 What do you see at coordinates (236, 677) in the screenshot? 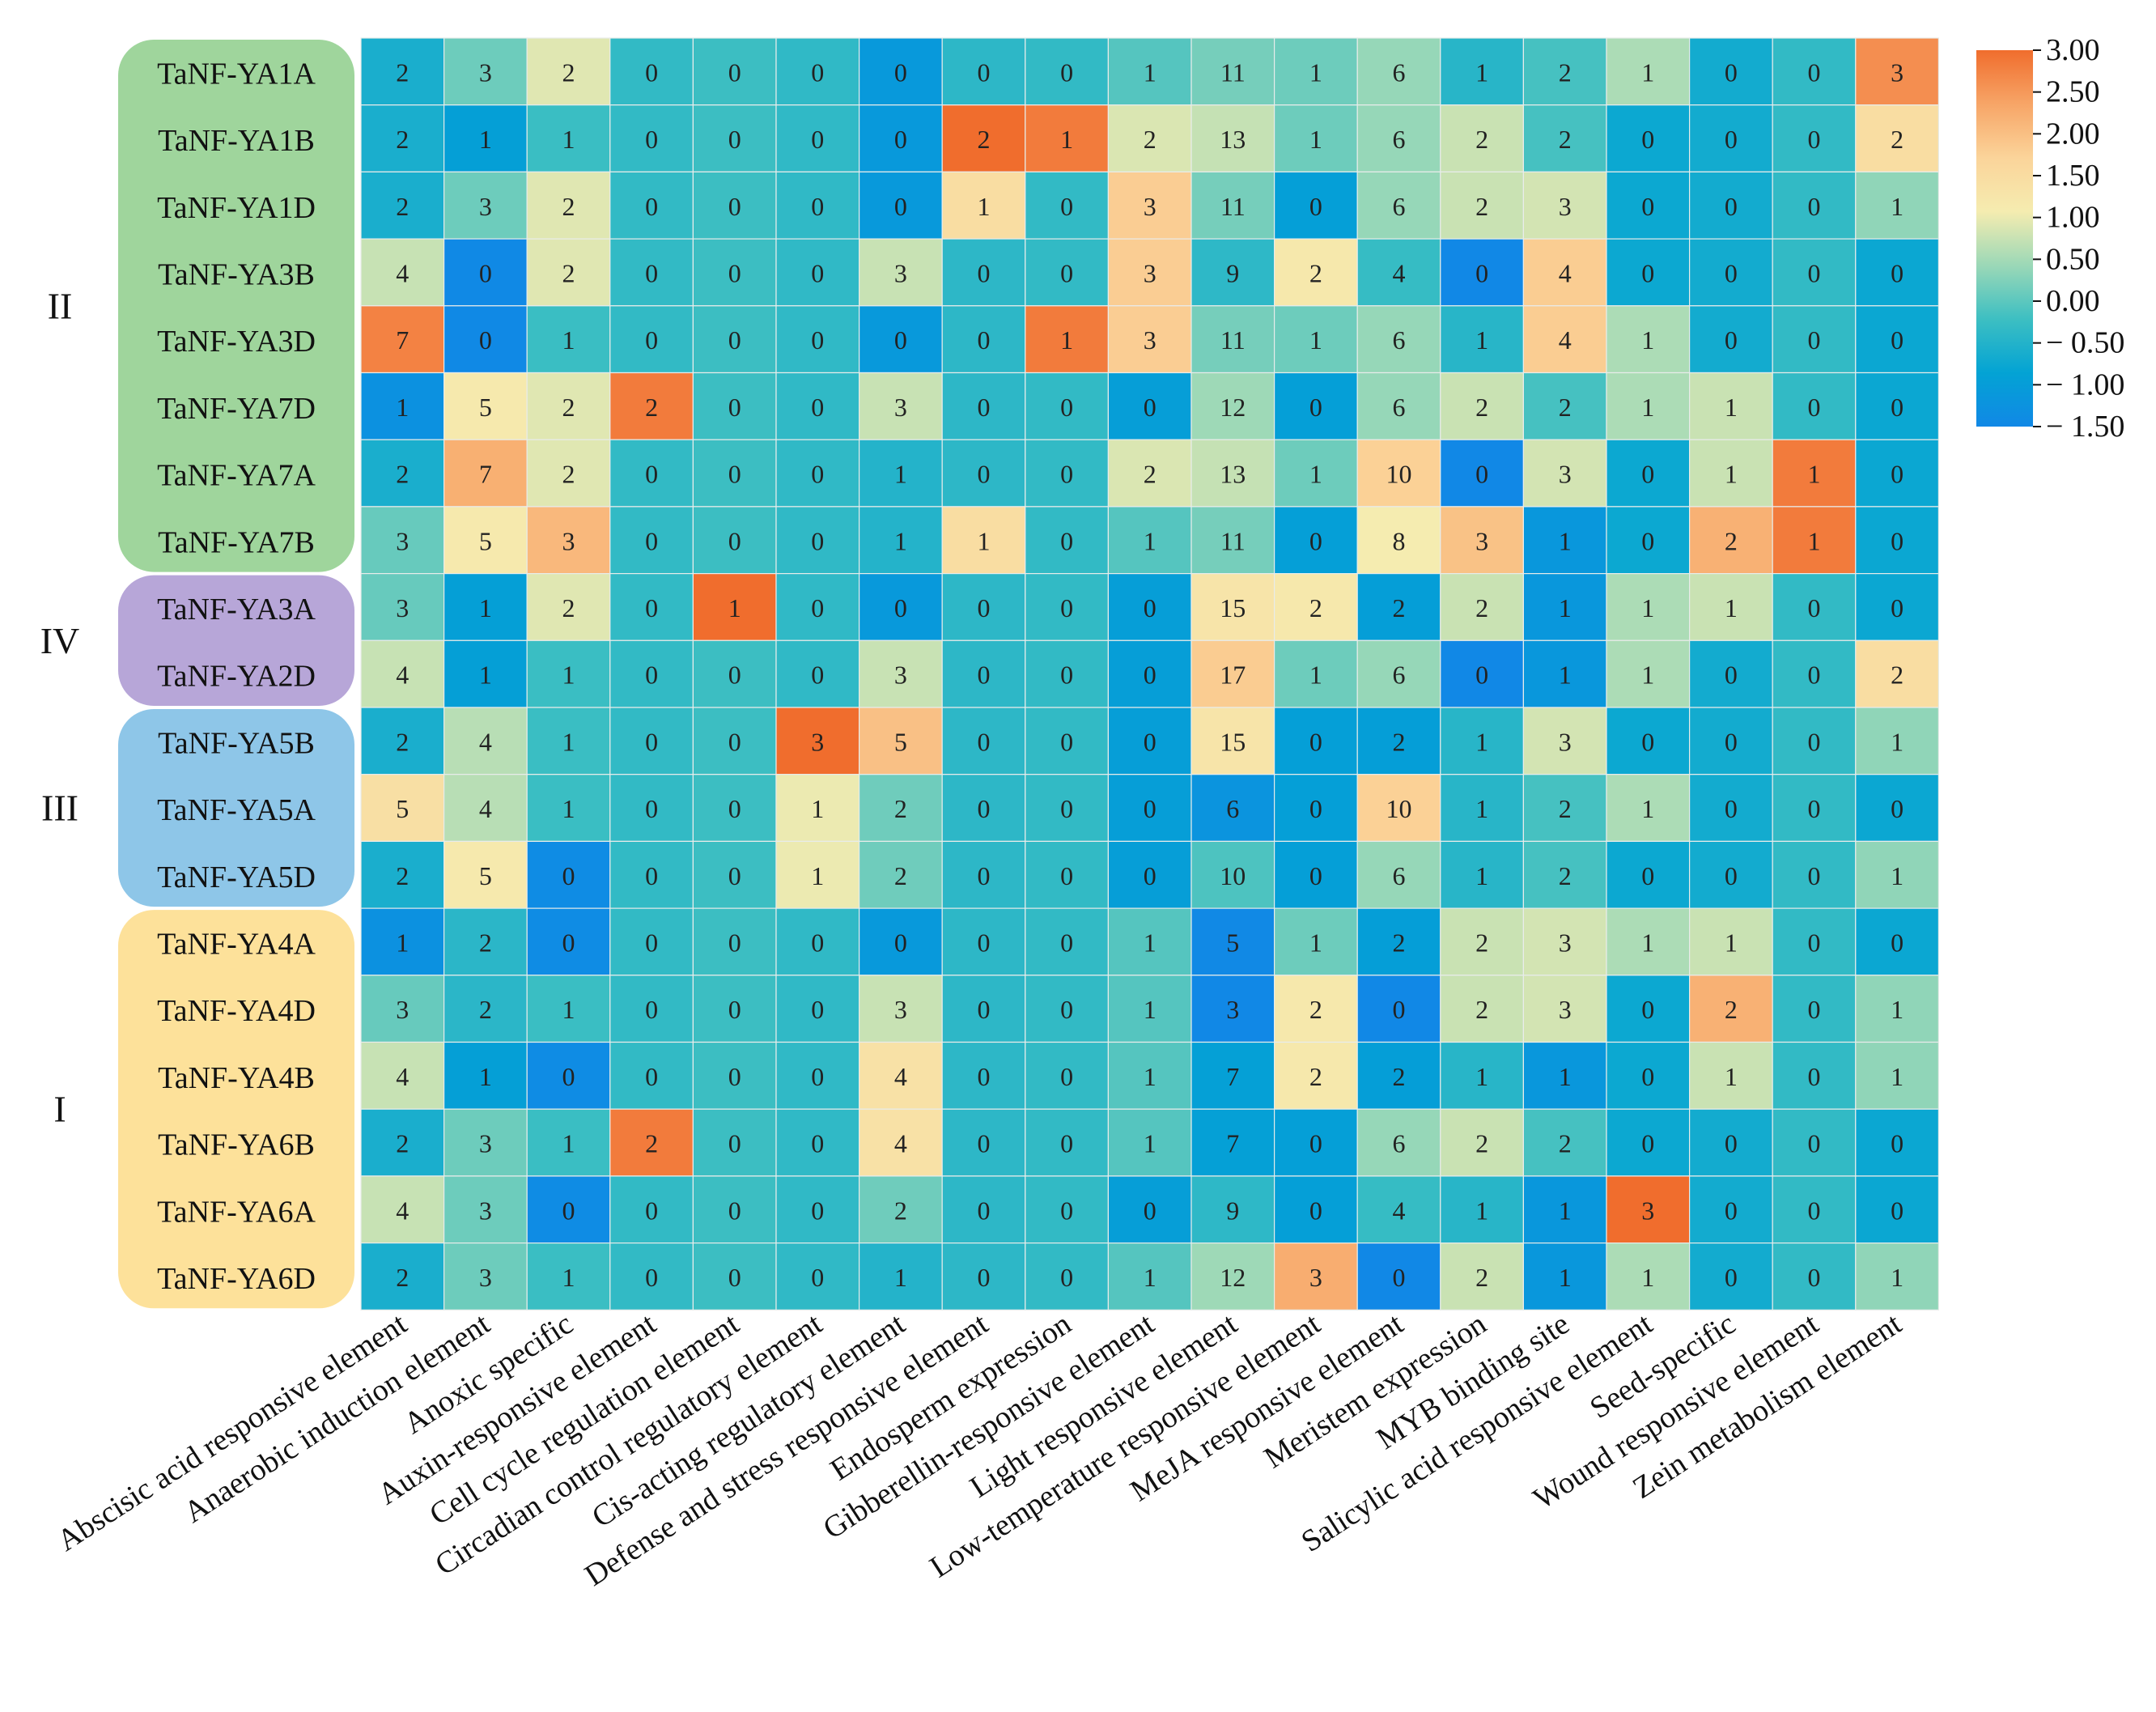
I see `row-label: TaNF-YA2D` at bounding box center [236, 677].